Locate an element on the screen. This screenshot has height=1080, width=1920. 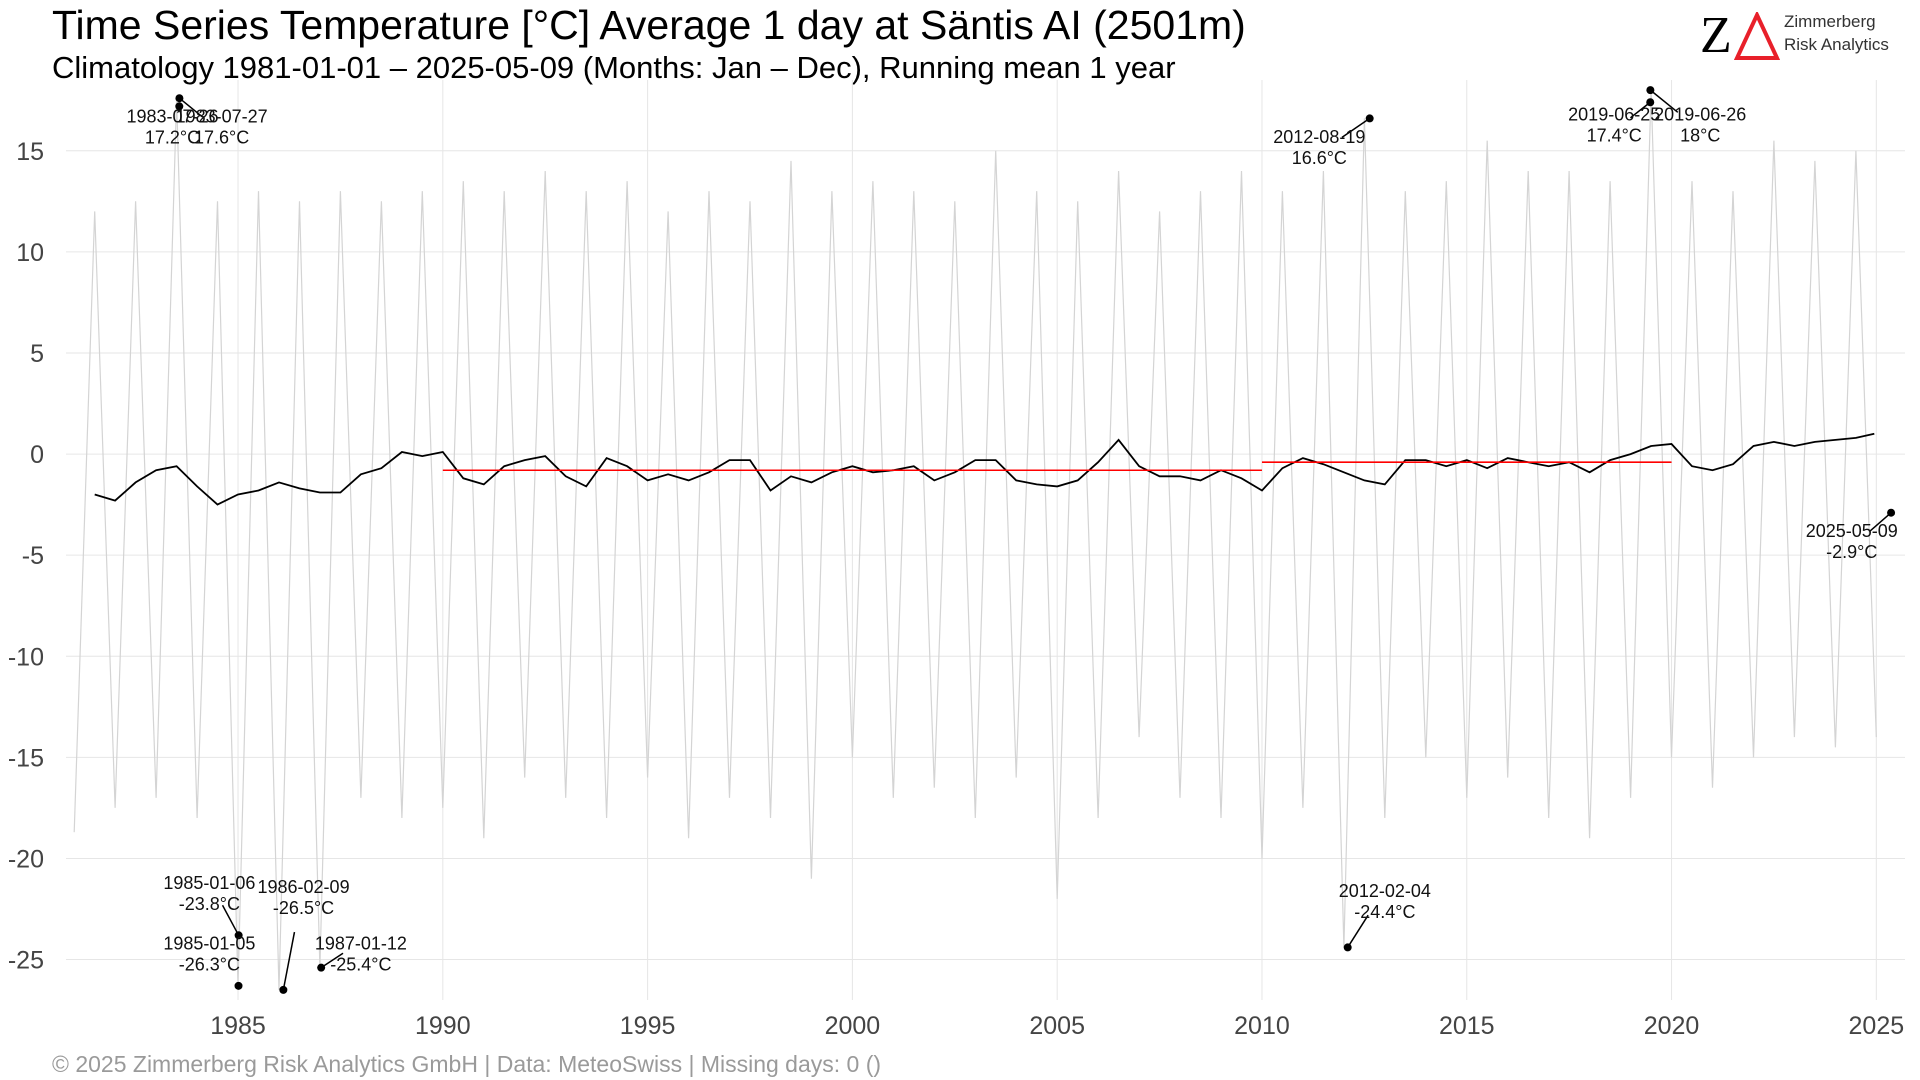
y-tick-label: 0 is located at coordinates (37, 455).